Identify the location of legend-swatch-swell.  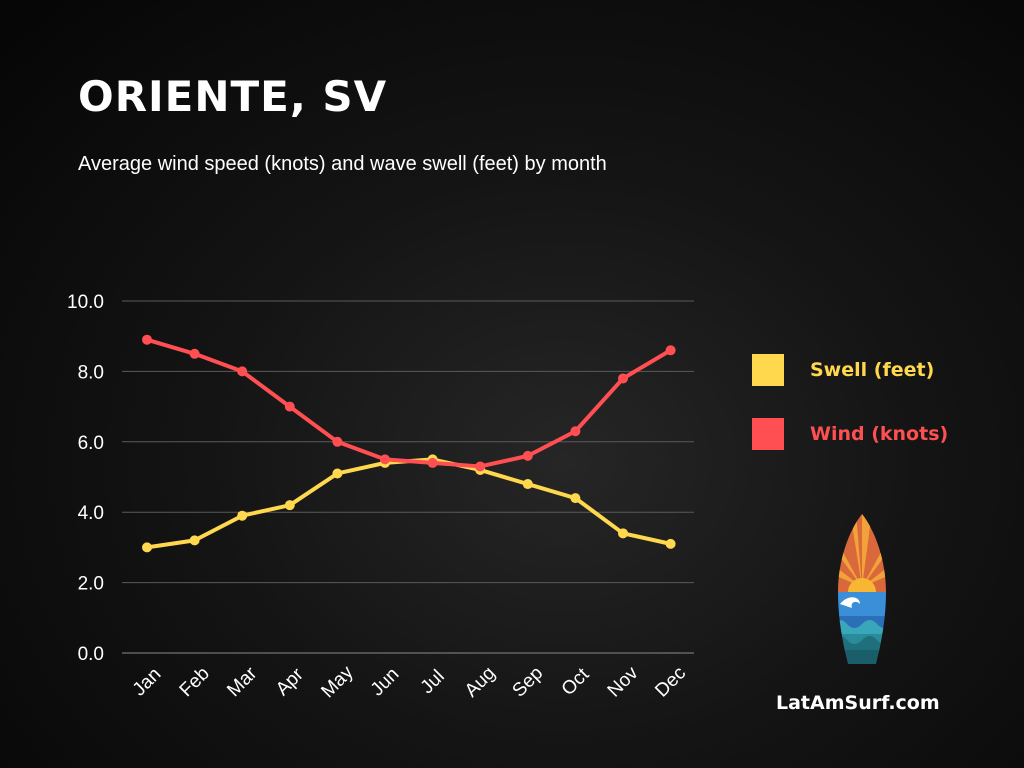
(768, 370).